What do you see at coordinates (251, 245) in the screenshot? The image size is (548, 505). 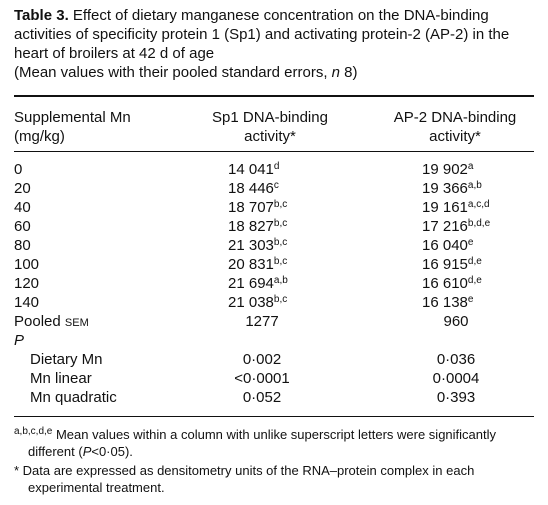 I see `cell-value: 21 303` at bounding box center [251, 245].